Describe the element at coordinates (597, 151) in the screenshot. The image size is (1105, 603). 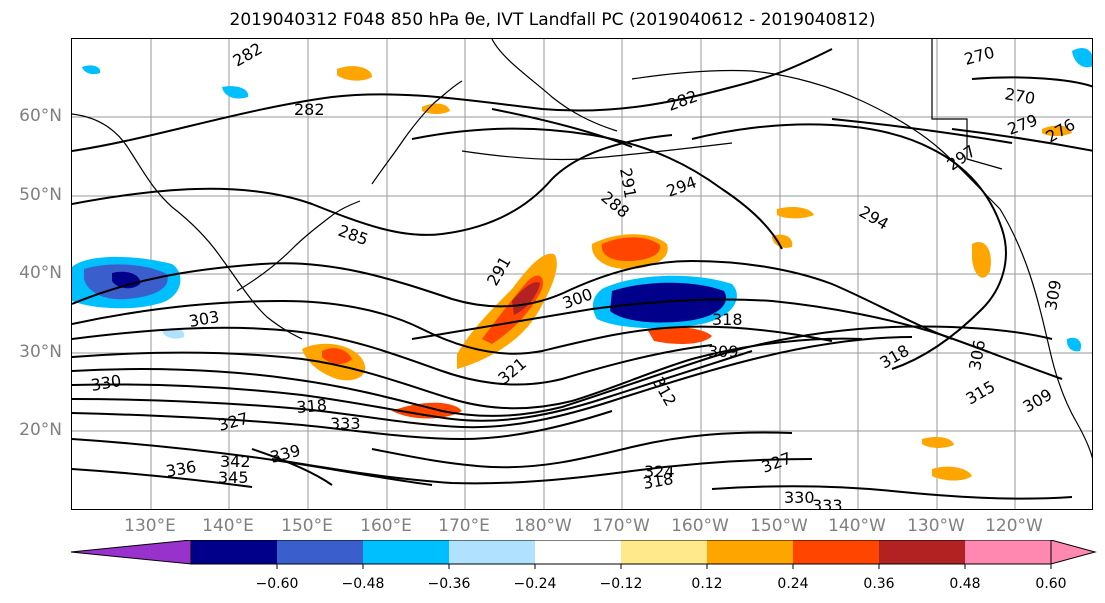
I see `coast-aleutian` at that location.